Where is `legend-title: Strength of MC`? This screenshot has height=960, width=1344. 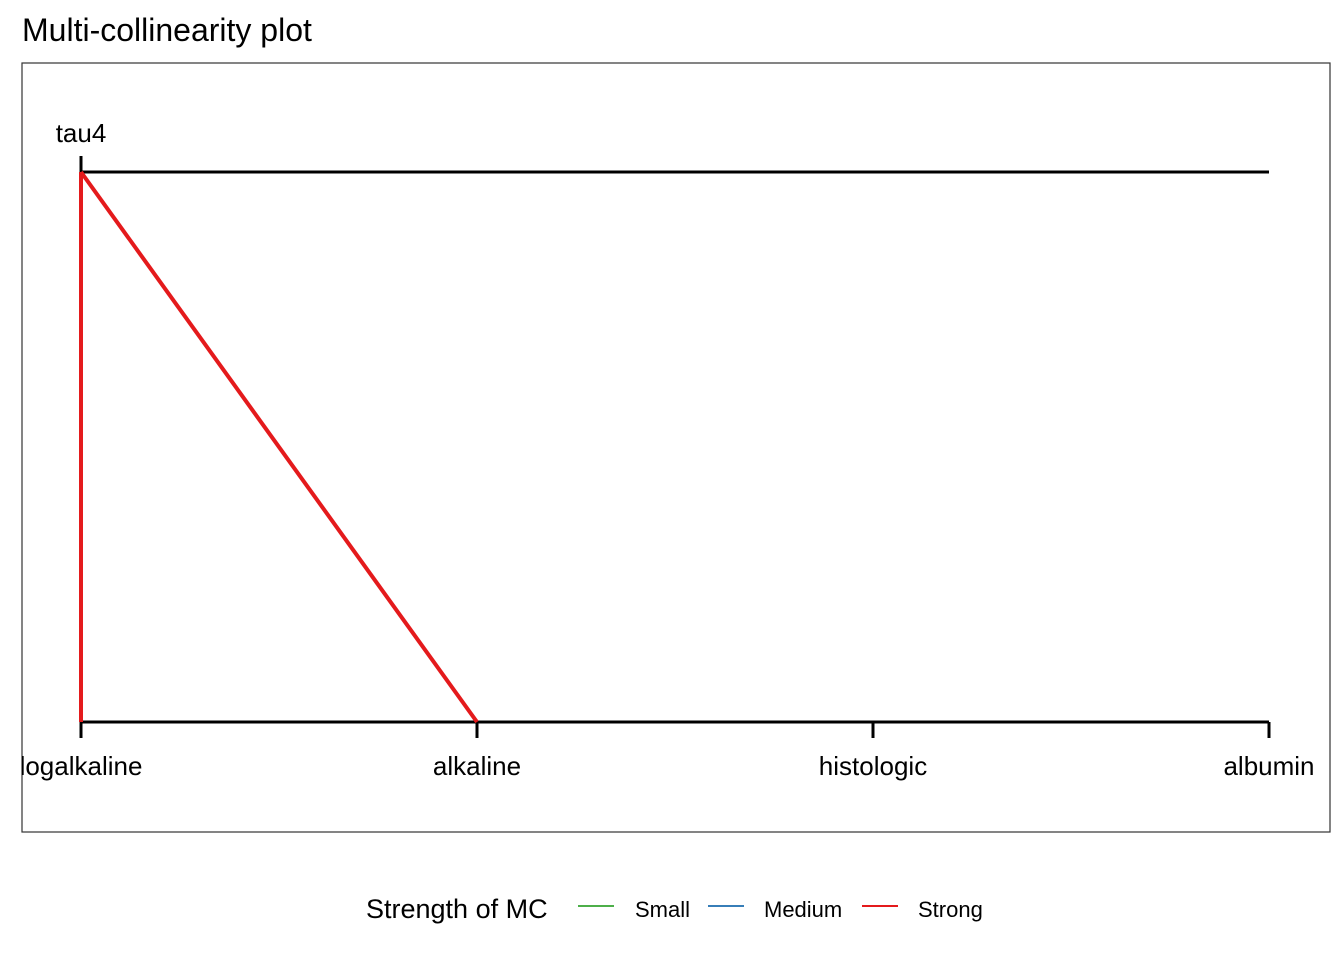
legend-title: Strength of MC is located at coordinates (457, 909).